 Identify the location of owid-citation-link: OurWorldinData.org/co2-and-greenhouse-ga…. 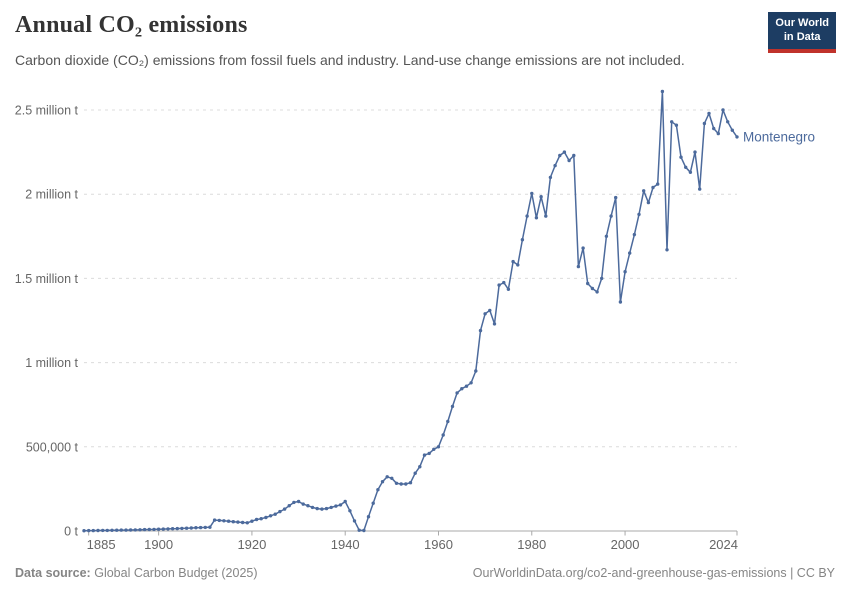
(653, 573).